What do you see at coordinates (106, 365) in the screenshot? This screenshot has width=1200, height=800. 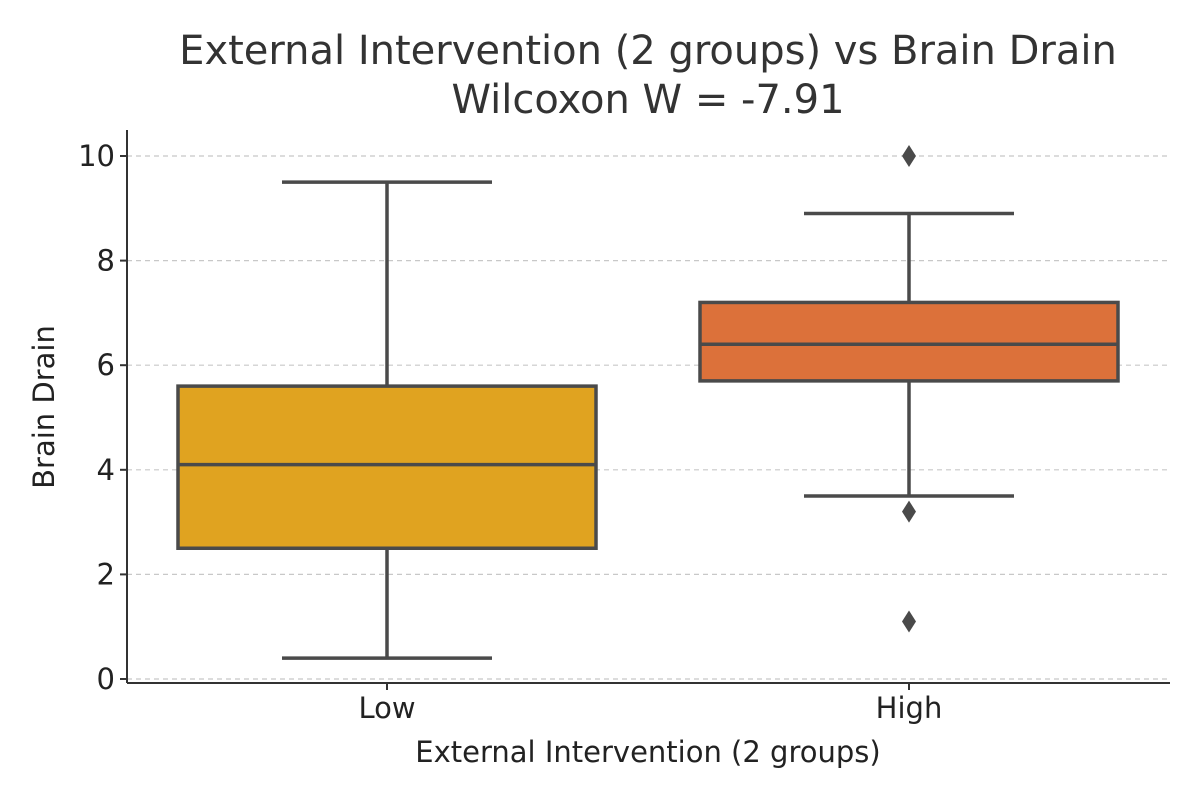 I see `y-tick-label: 6` at bounding box center [106, 365].